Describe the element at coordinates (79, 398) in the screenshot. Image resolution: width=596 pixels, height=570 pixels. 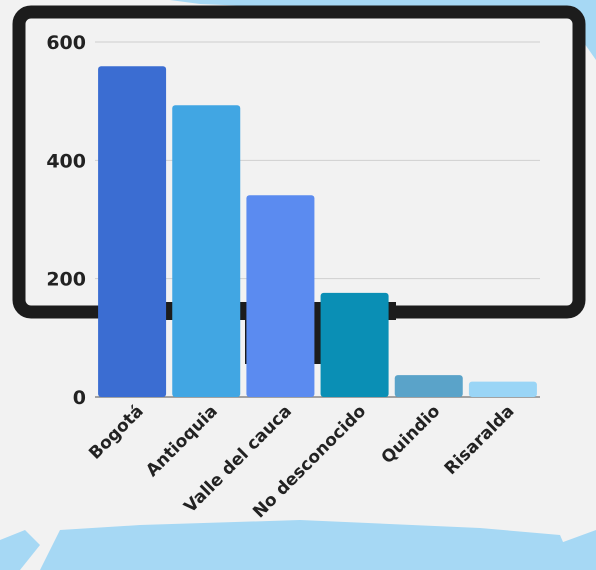
I see `y-tick-label: 0` at that location.